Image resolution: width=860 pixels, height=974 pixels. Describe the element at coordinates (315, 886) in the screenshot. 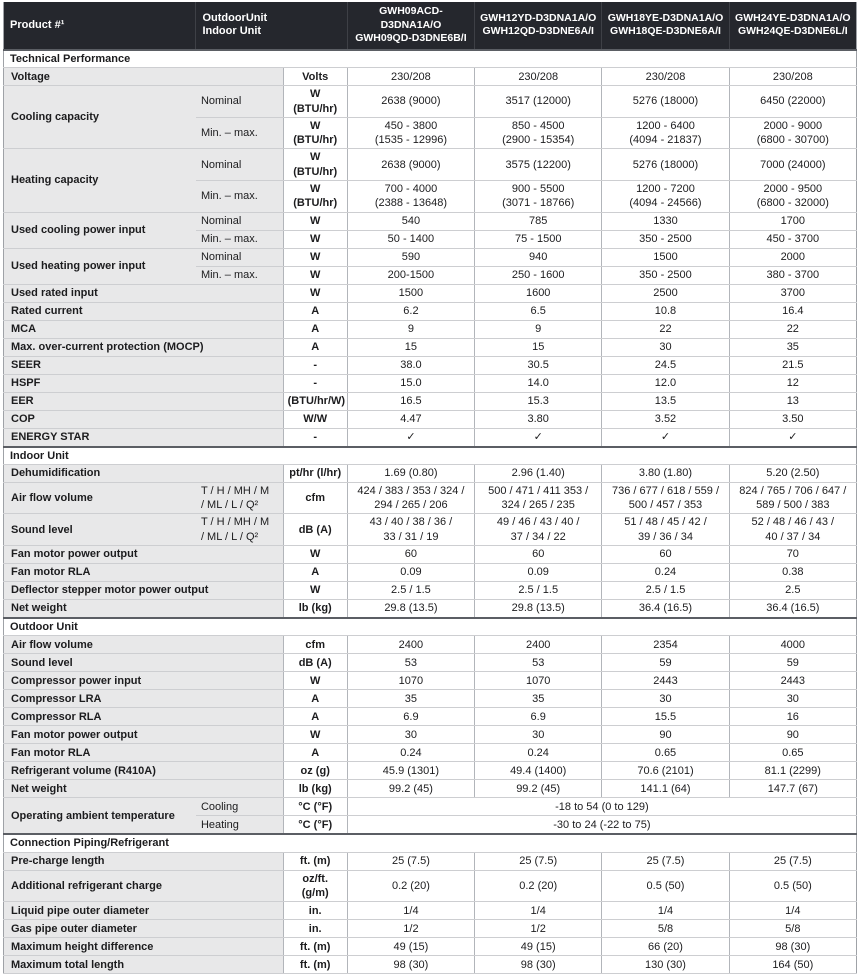

I see `unit-cell: oz/ft. (g/m)` at that location.